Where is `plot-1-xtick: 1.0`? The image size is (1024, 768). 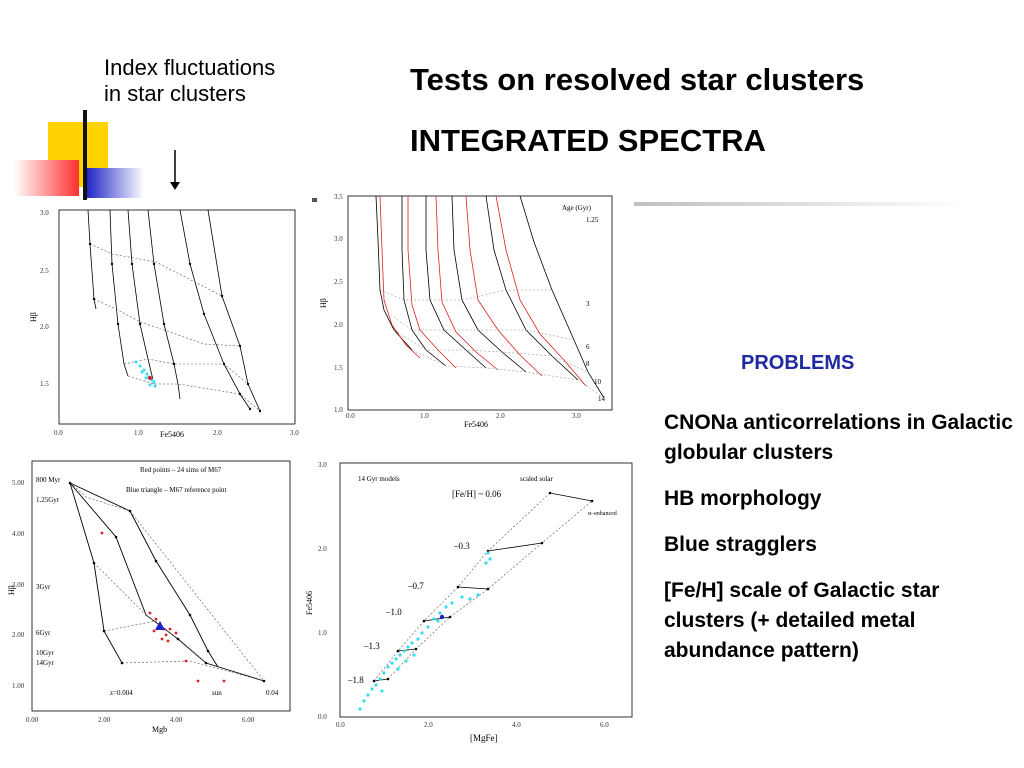
plot-1-xtick: 1.0 is located at coordinates (138, 433).